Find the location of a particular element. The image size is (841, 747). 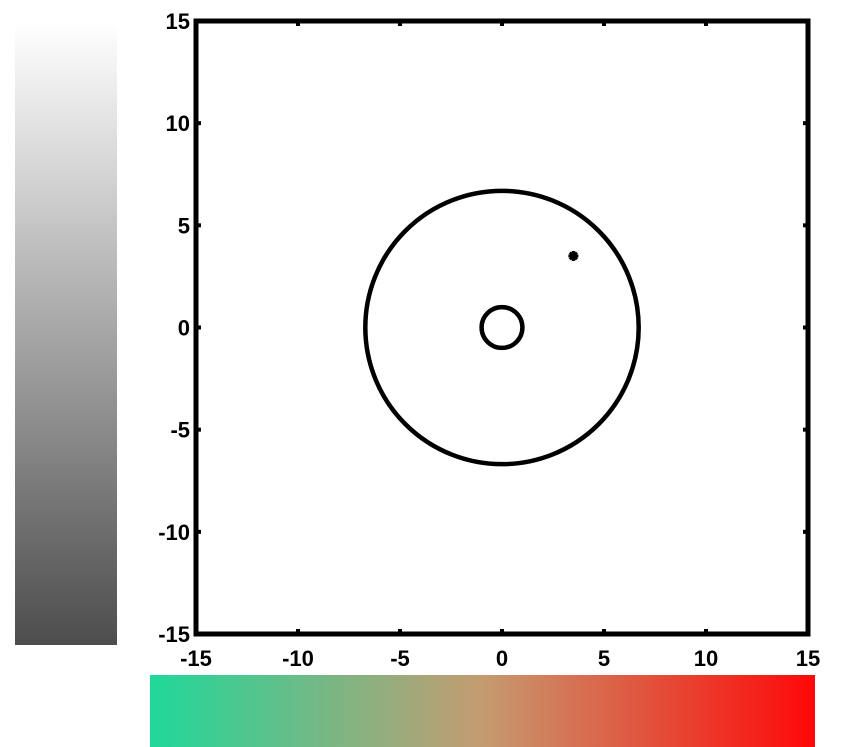

y-tick-labels: -15 -10 -5 0 5 10 15 is located at coordinates (174, 328).